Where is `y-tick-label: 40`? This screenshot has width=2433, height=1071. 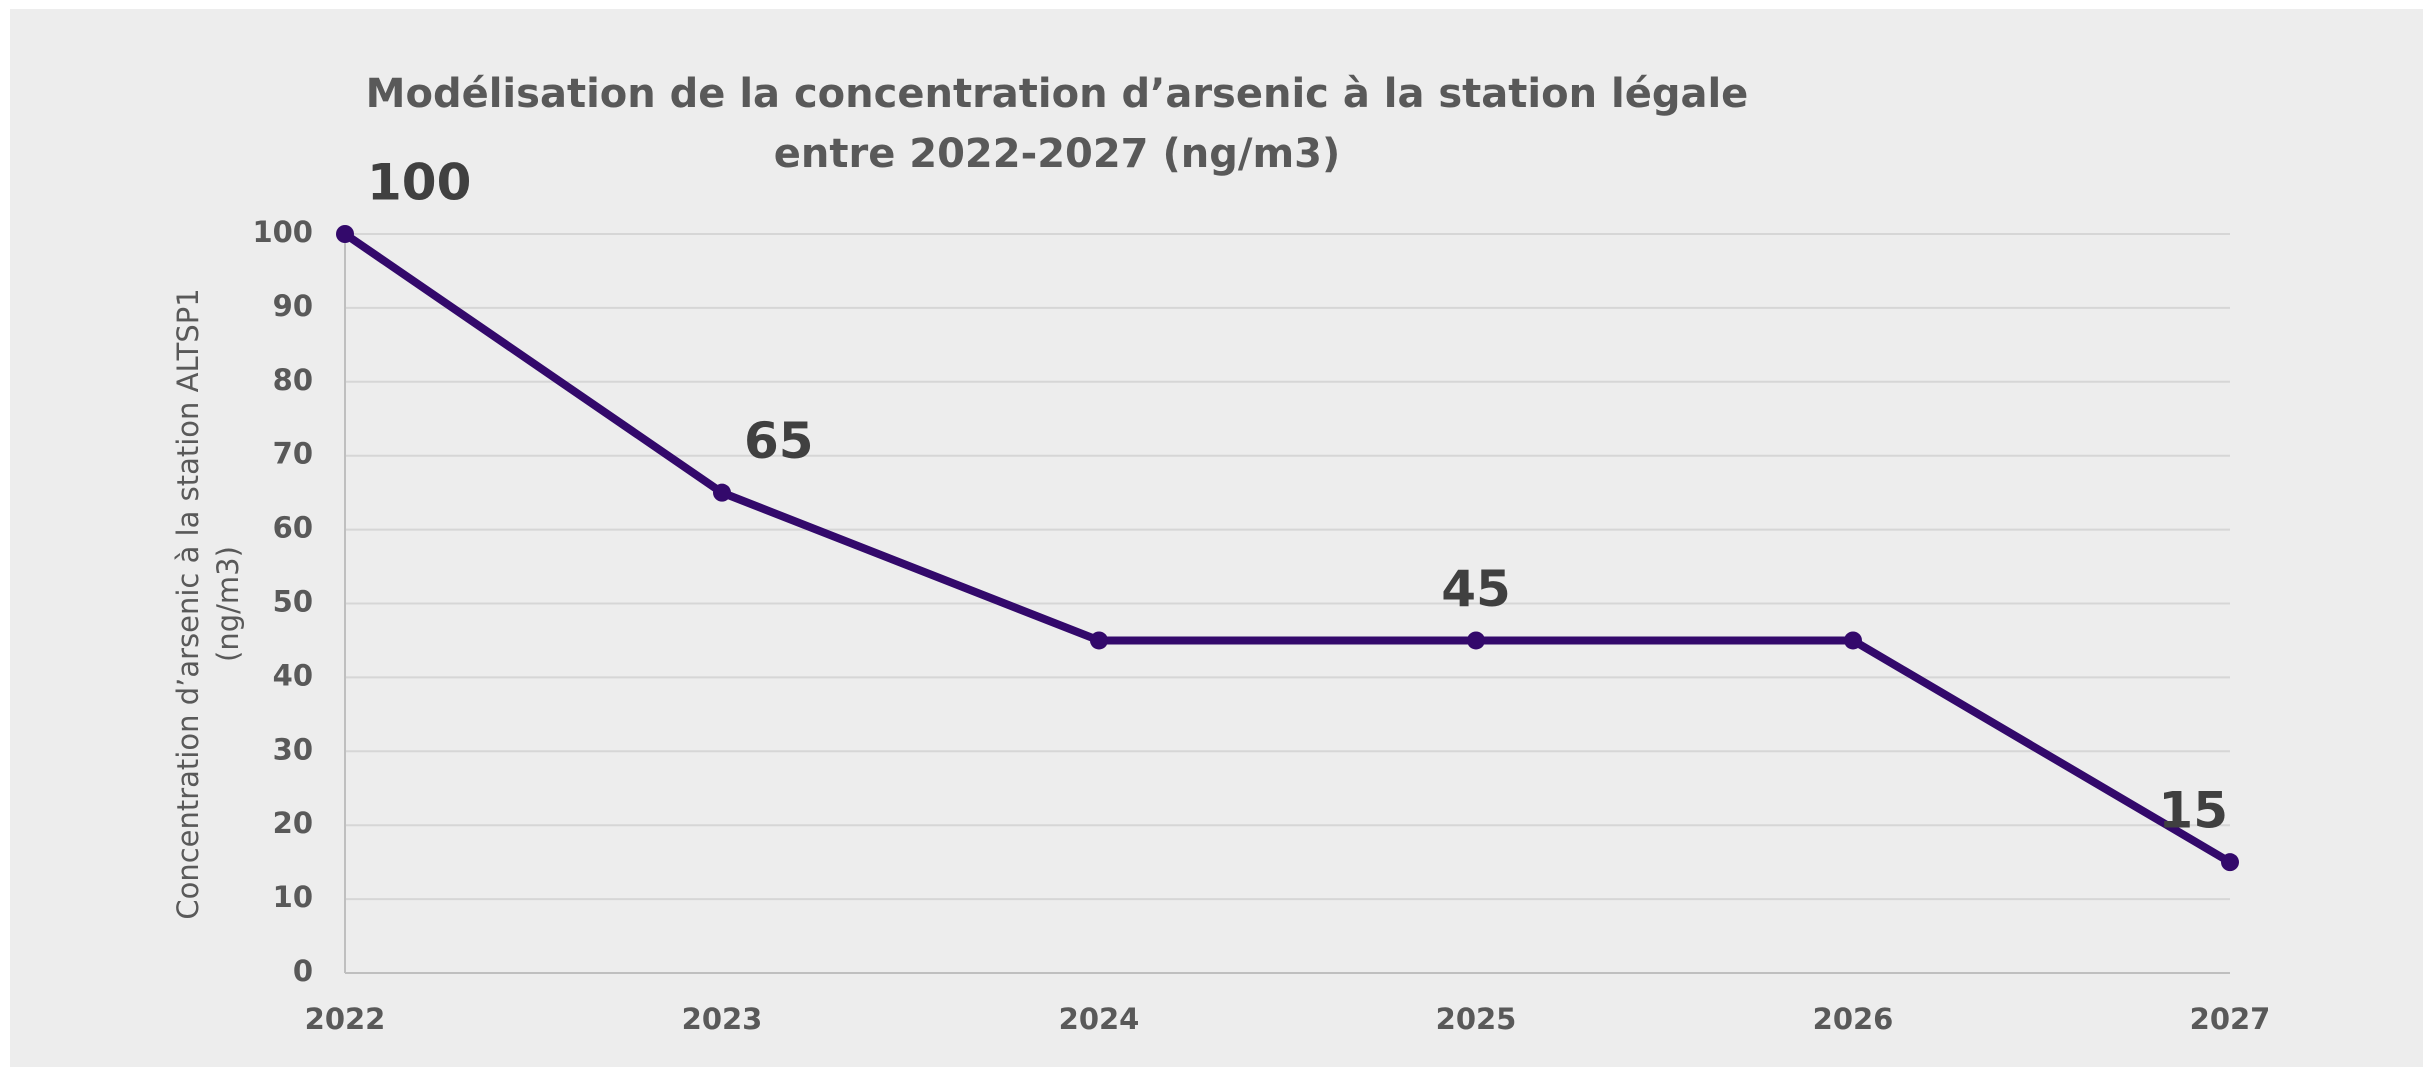
y-tick-label: 40 is located at coordinates (293, 675).